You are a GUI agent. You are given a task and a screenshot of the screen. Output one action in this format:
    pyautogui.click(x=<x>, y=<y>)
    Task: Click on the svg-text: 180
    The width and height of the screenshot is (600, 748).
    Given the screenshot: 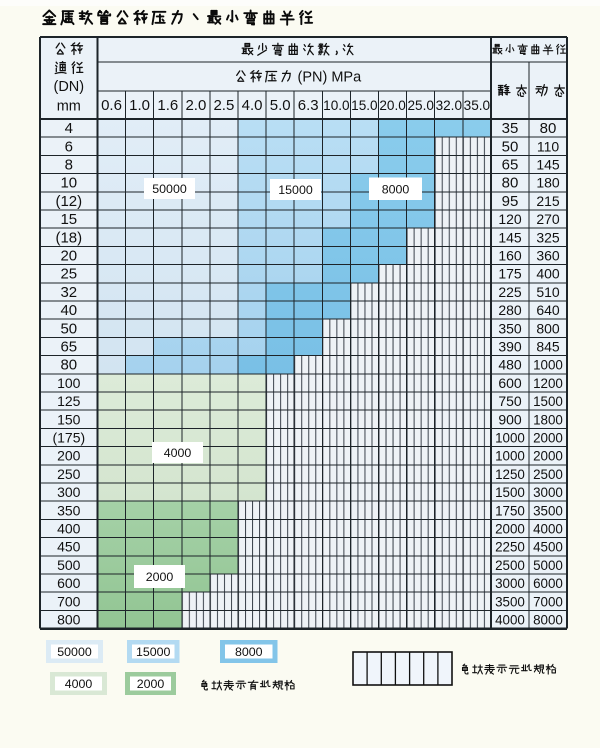 What is the action you would take?
    pyautogui.click(x=548, y=183)
    